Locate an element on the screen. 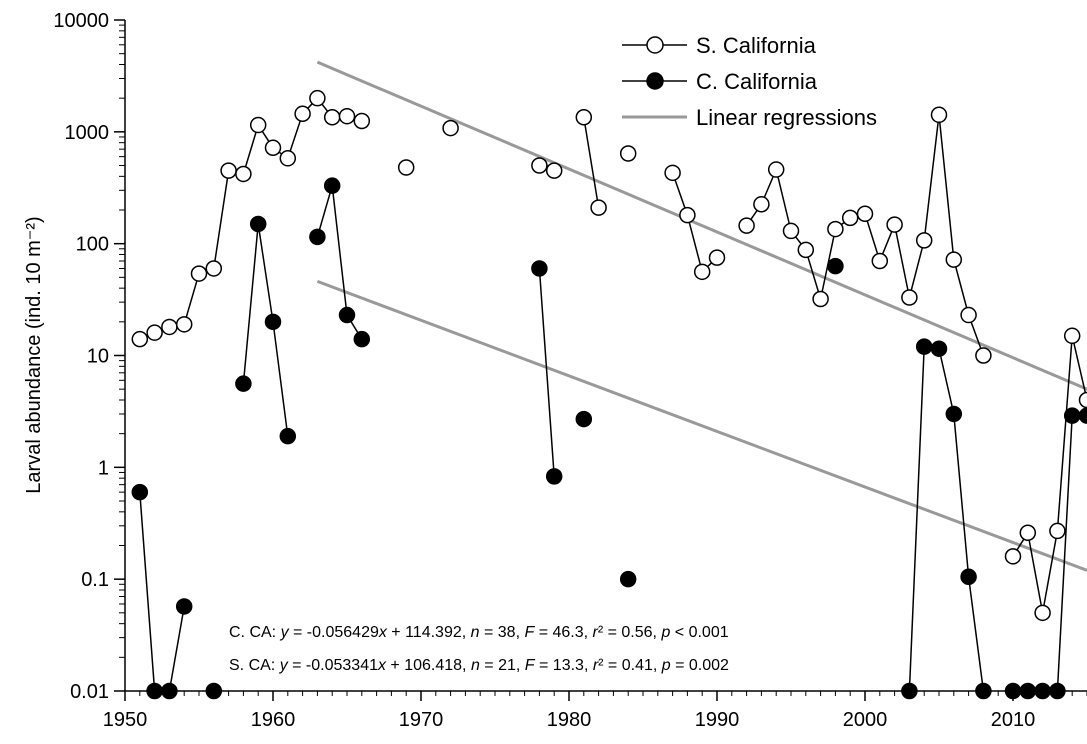 Image resolution: width=1087 pixels, height=744 pixels. legend-item-linear-regressions: Linear regressions is located at coordinates (749, 117).